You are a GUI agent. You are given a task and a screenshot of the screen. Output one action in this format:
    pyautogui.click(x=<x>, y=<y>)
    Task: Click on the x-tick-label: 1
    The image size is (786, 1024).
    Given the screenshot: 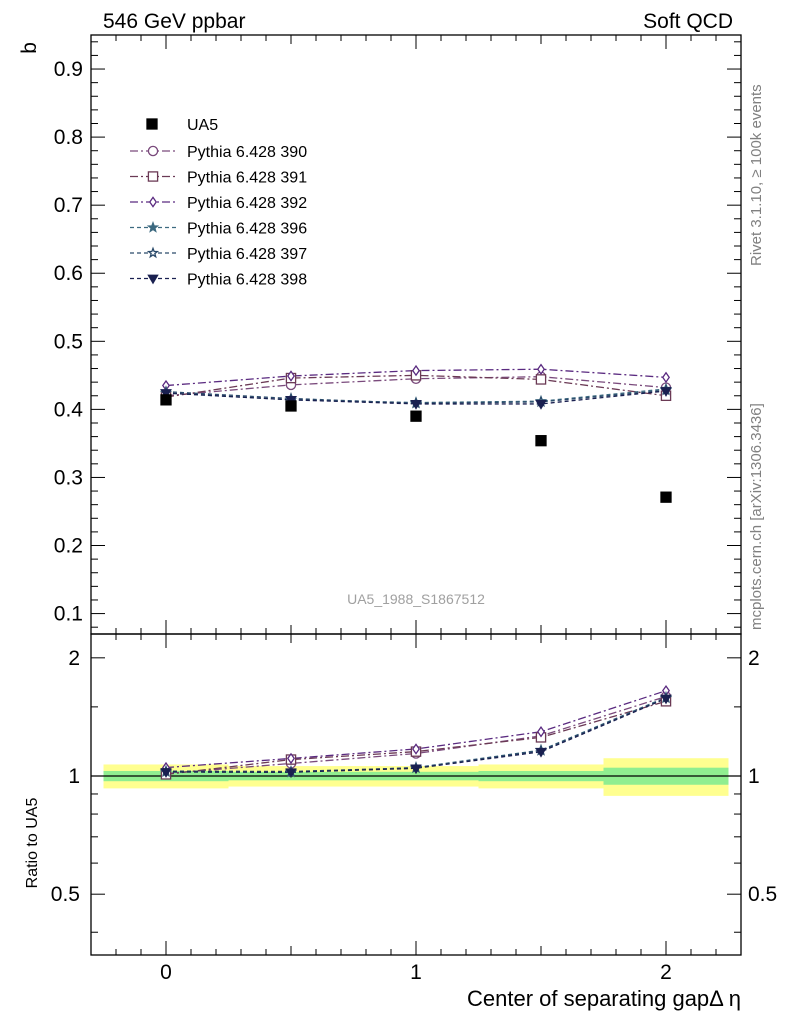 What is the action you would take?
    pyautogui.click(x=416, y=972)
    